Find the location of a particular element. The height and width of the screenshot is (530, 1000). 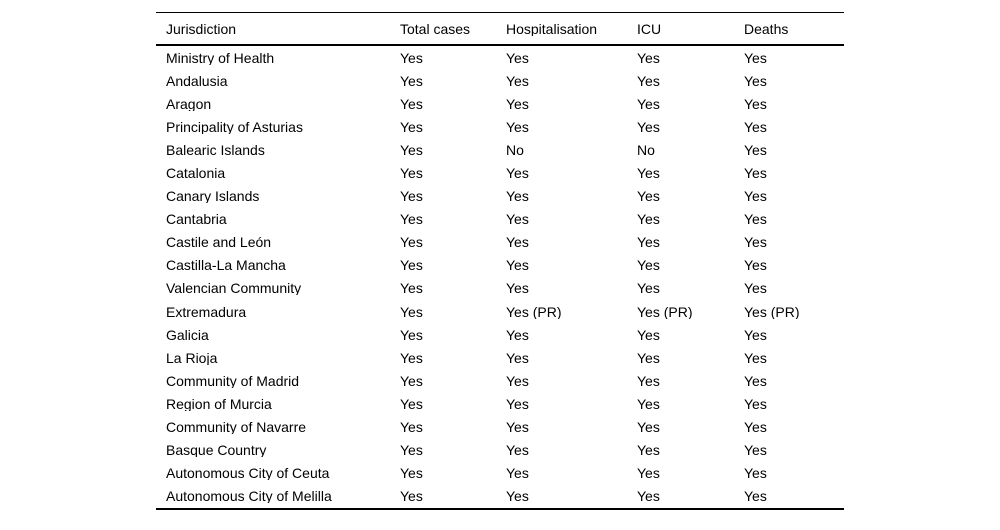

table-row: Castile and León Yes Yes Yes Yes is located at coordinates (500, 242).